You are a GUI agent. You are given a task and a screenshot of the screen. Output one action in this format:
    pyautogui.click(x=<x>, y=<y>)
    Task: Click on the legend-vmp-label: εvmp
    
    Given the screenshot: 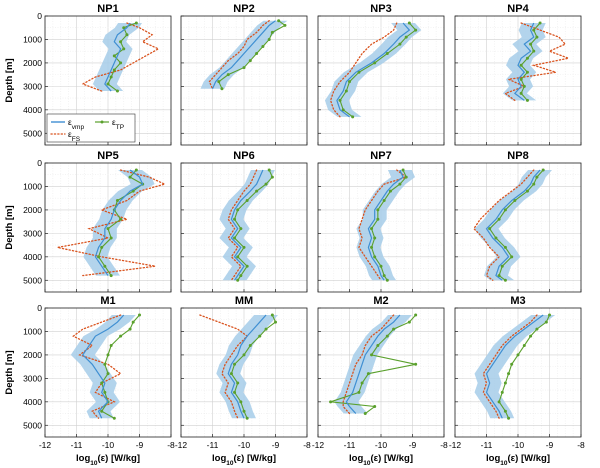 What is the action you would take?
    pyautogui.click(x=76, y=124)
    